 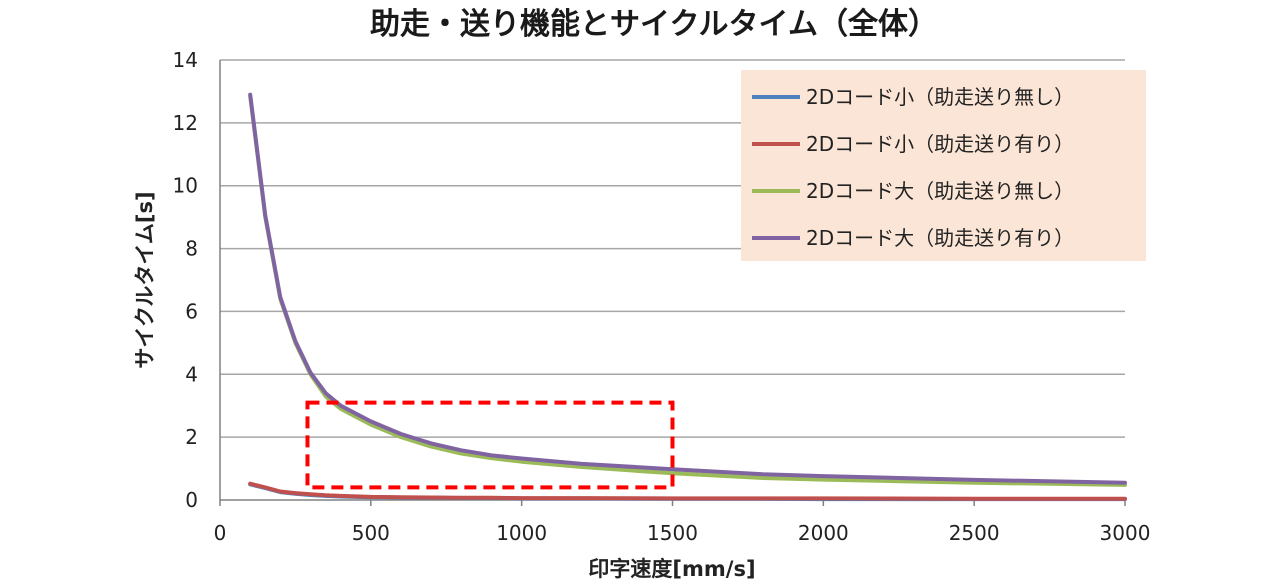 What do you see at coordinates (185, 60) in the screenshot?
I see `y-tick-label: 14` at bounding box center [185, 60].